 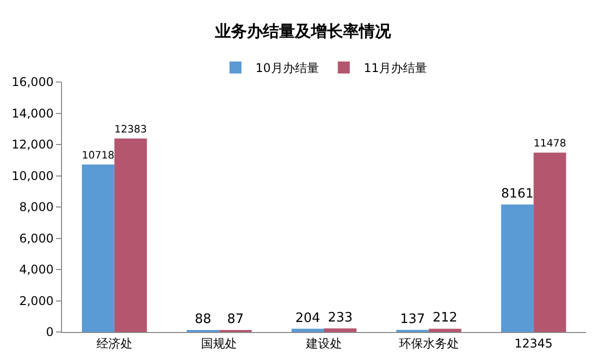 What do you see at coordinates (307, 318) in the screenshot?
I see `data-label: 204` at bounding box center [307, 318].